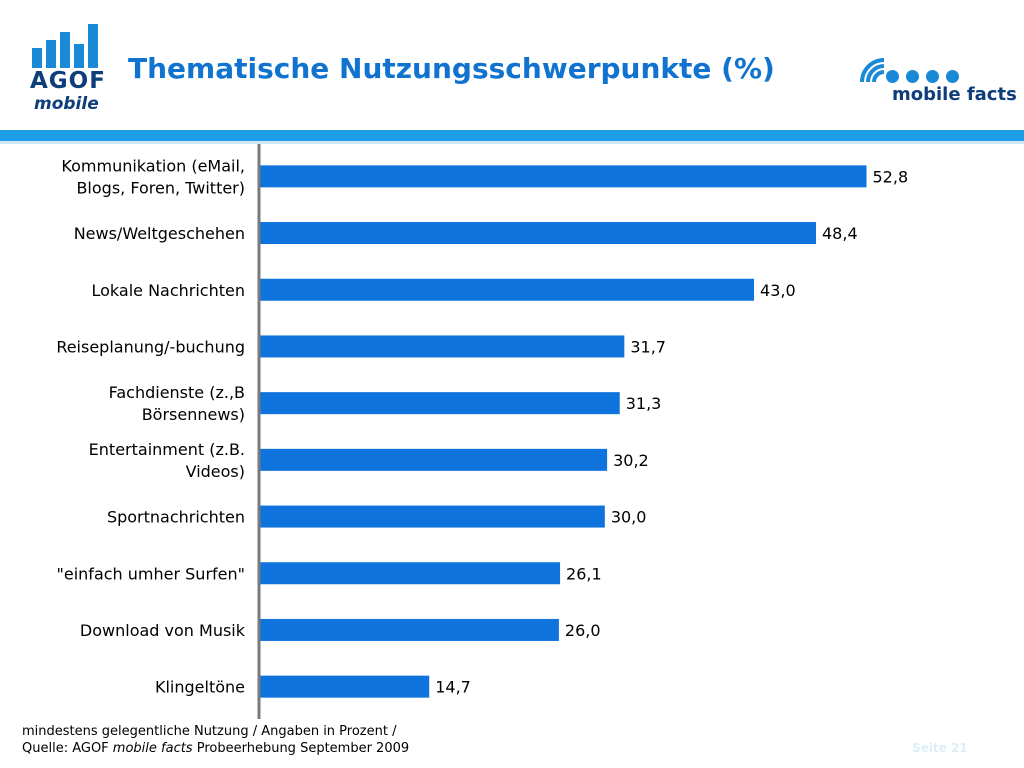 This screenshot has width=1024, height=768. What do you see at coordinates (512, 142) in the screenshot?
I see `header-rule-shadow` at bounding box center [512, 142].